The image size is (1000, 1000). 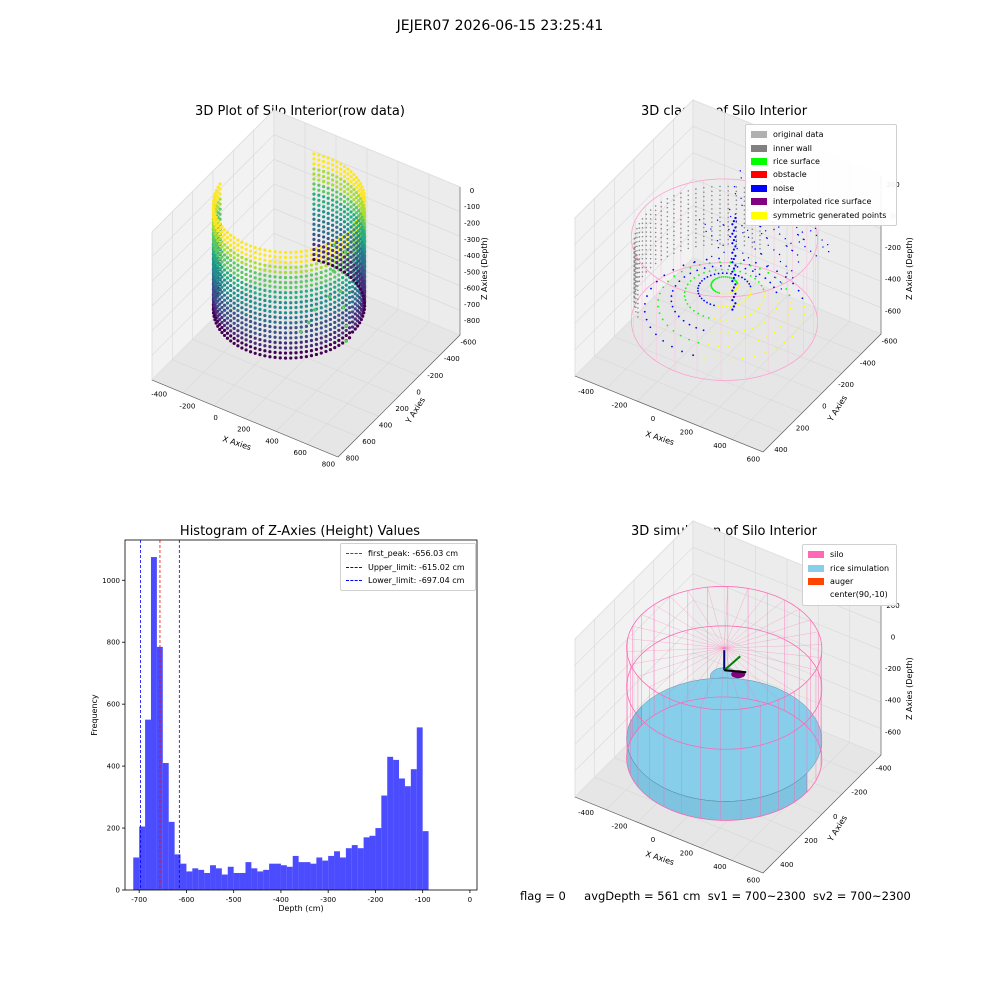 What do you see at coordinates (352, 459) in the screenshot?
I see `y-tick-label: 800` at bounding box center [352, 459].